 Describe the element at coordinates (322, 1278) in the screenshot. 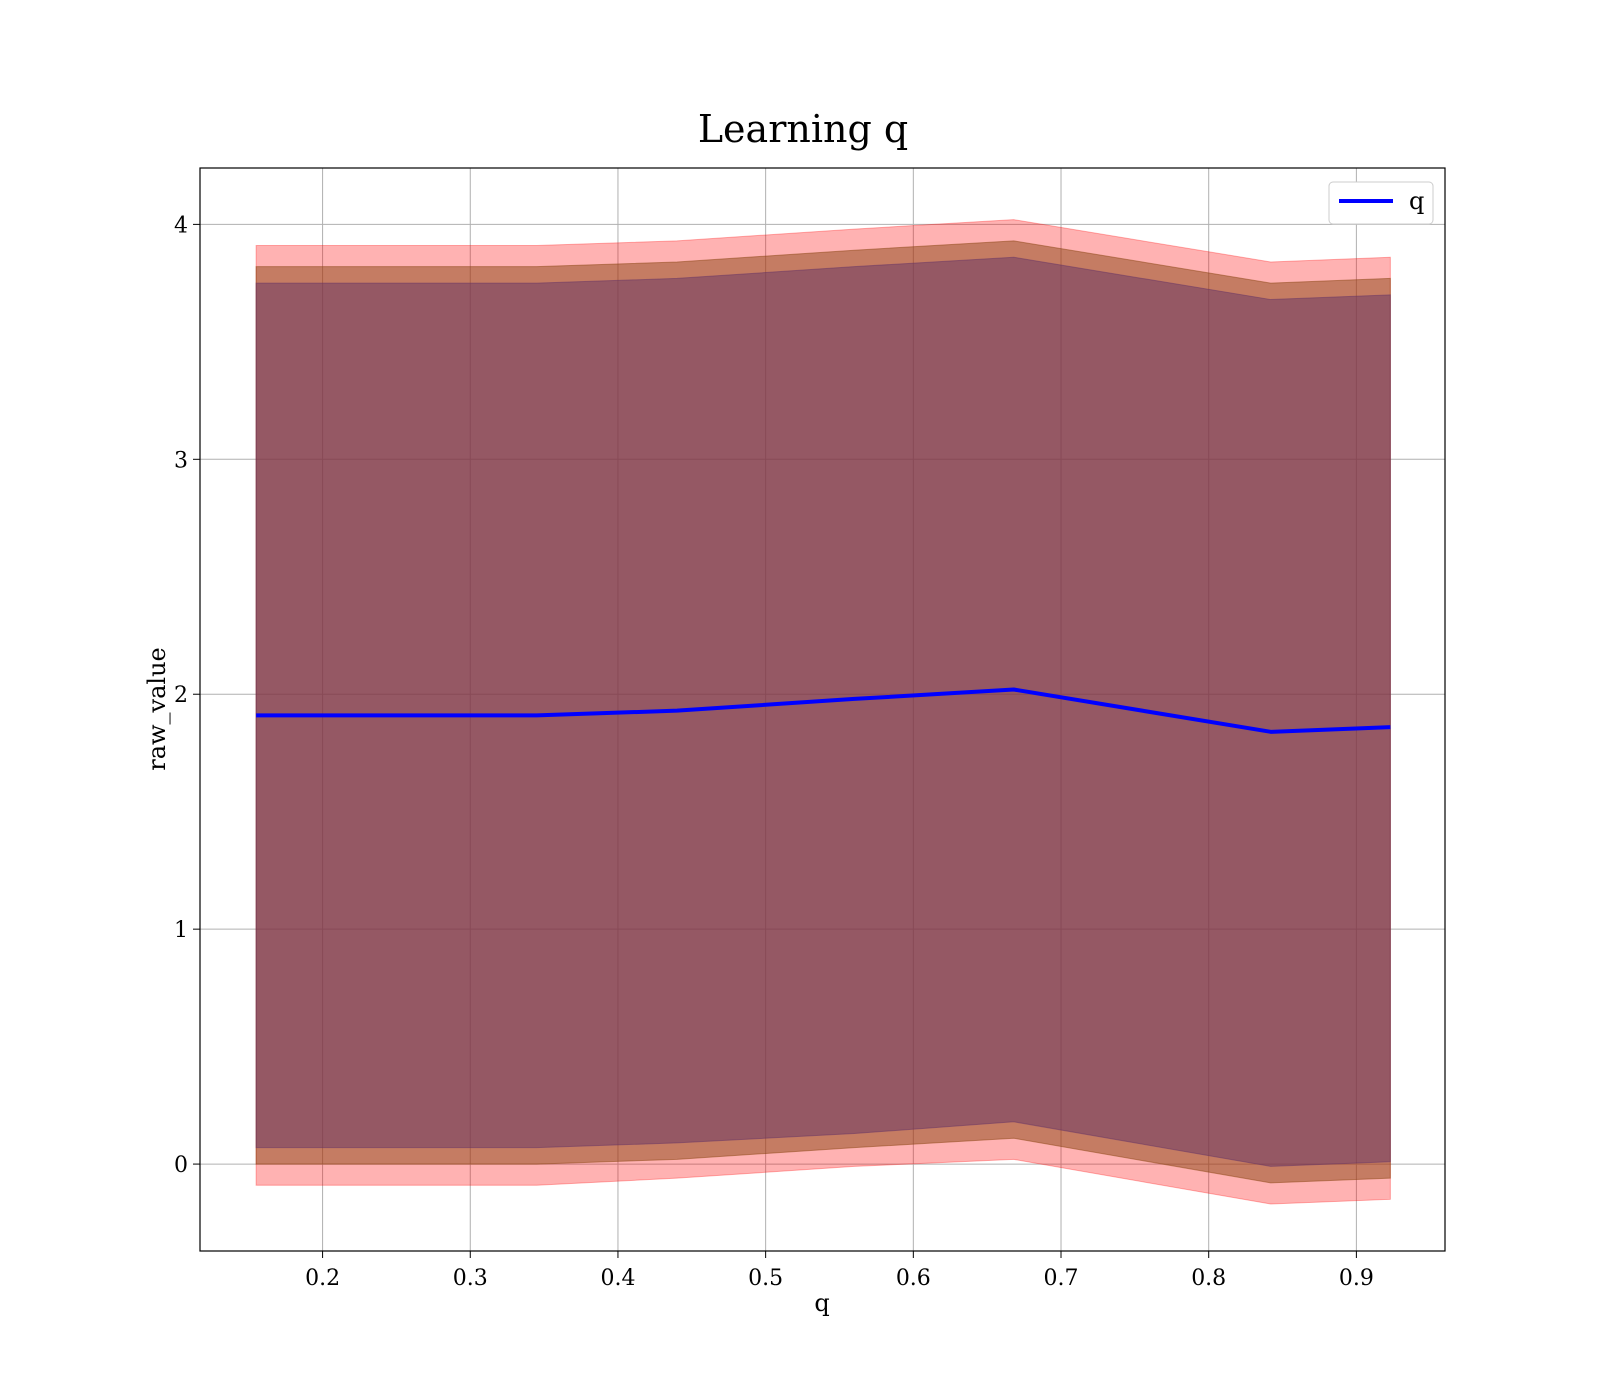

I see `x-tick-label: 0.2` at that location.